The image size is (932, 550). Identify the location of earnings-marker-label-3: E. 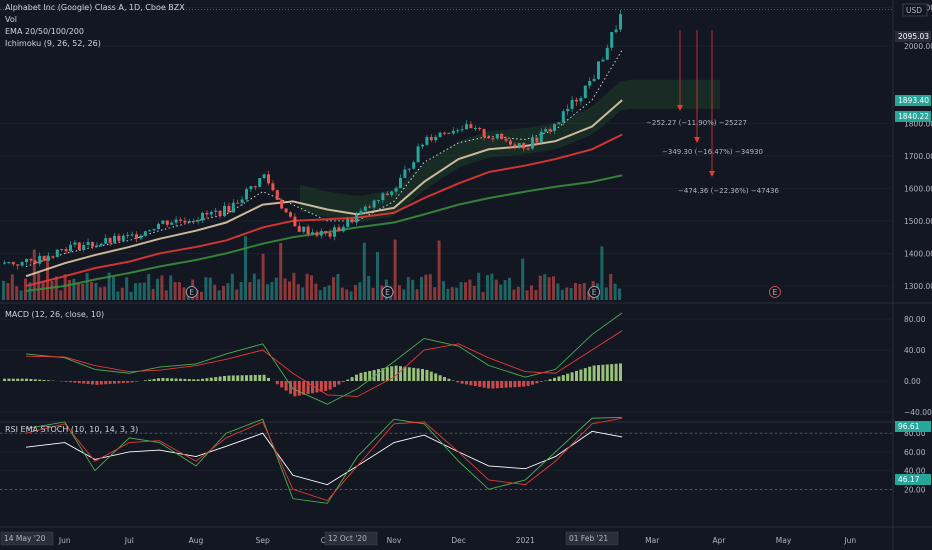
(775, 292).